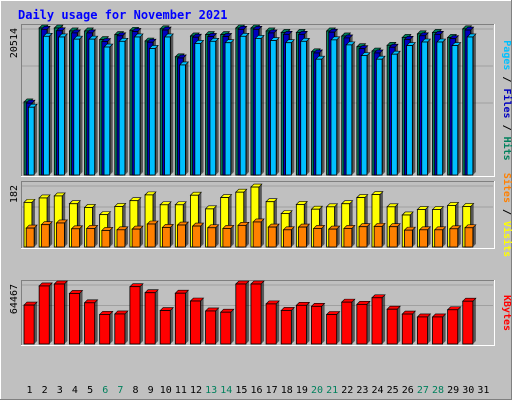 This screenshot has height=400, width=512. What do you see at coordinates (135, 390) in the screenshot?
I see `x-tick-label-day-8: 8` at bounding box center [135, 390].